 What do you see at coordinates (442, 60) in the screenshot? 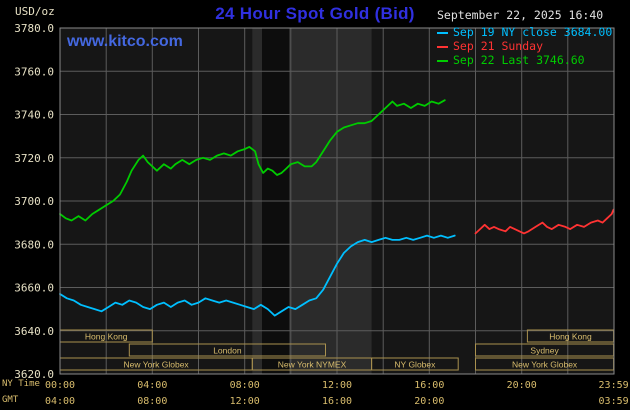
I see `green-line-swatch-icon` at bounding box center [442, 60].